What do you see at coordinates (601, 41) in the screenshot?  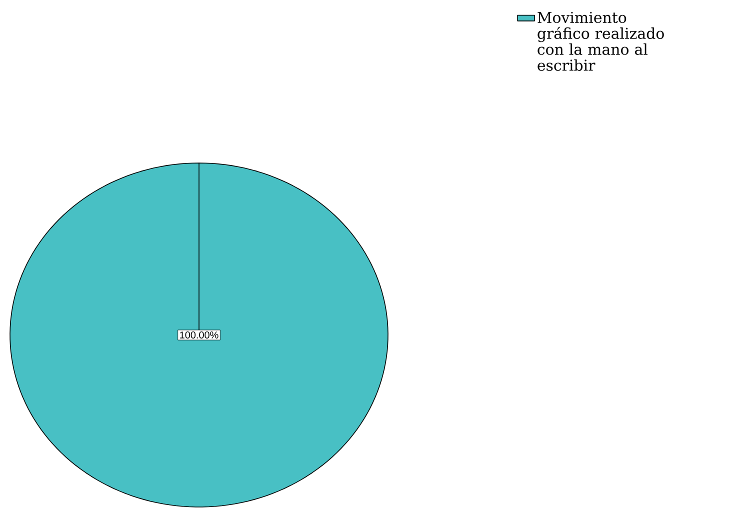 I see `legend-label: Movimiento gráfico realizado con la mano al escribir` at bounding box center [601, 41].